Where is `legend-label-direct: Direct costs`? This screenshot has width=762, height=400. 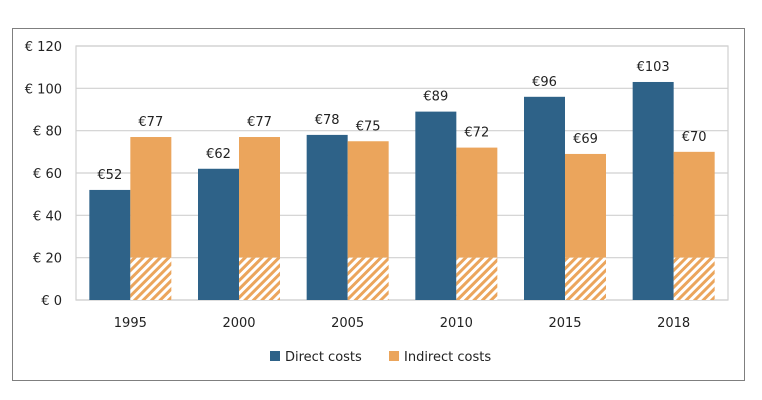 legend-label-direct: Direct costs is located at coordinates (323, 357).